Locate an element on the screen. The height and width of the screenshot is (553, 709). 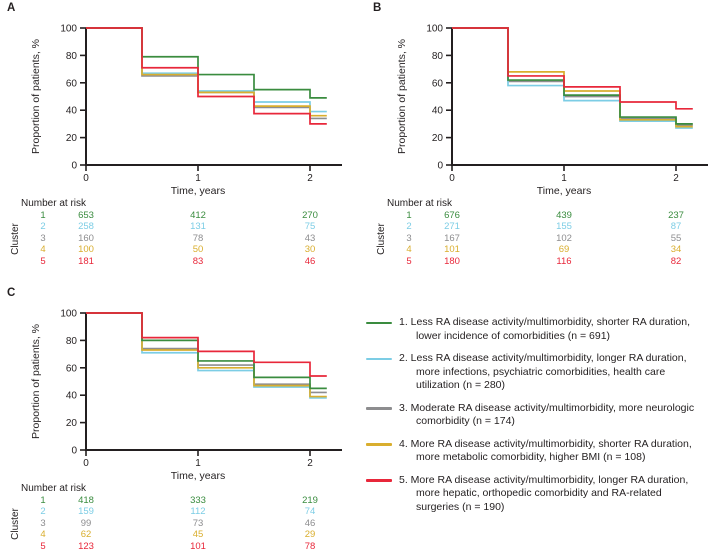
risk-value: 78 is located at coordinates (198, 238).